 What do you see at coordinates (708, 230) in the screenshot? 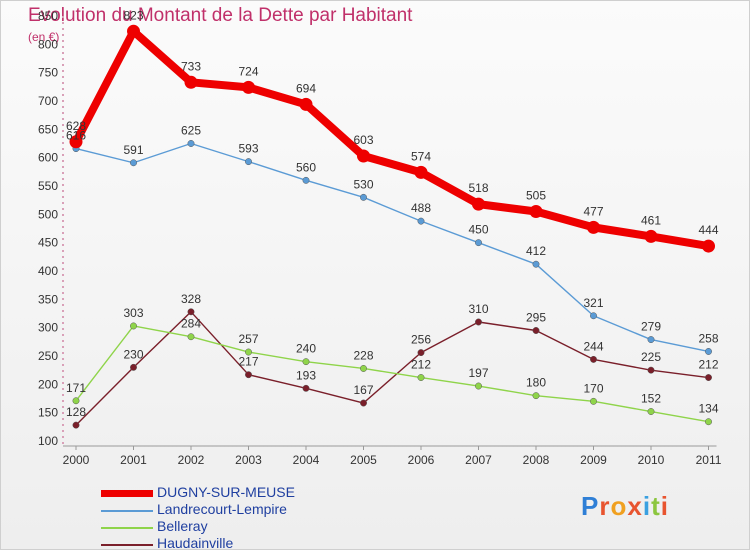
I see `data-label: 444` at bounding box center [708, 230].